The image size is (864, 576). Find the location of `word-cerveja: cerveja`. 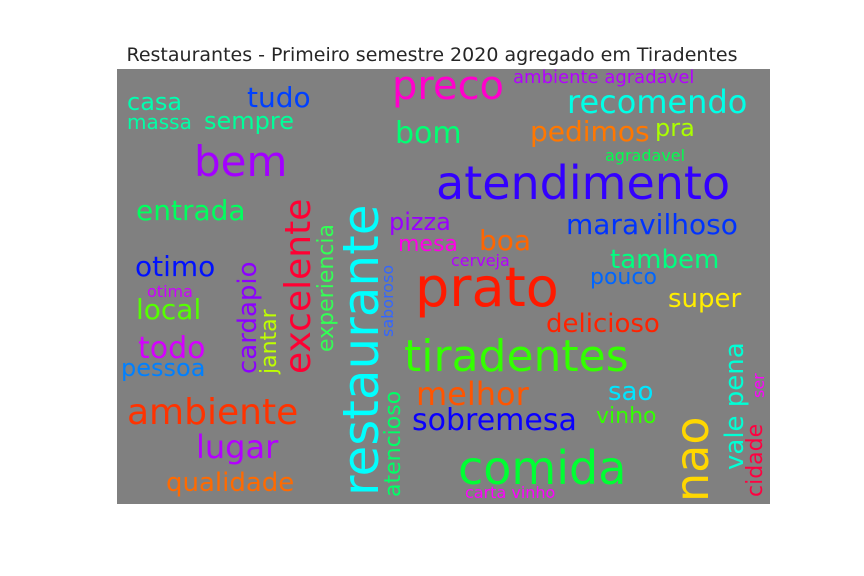

word-cerveja: cerveja is located at coordinates (480, 260).